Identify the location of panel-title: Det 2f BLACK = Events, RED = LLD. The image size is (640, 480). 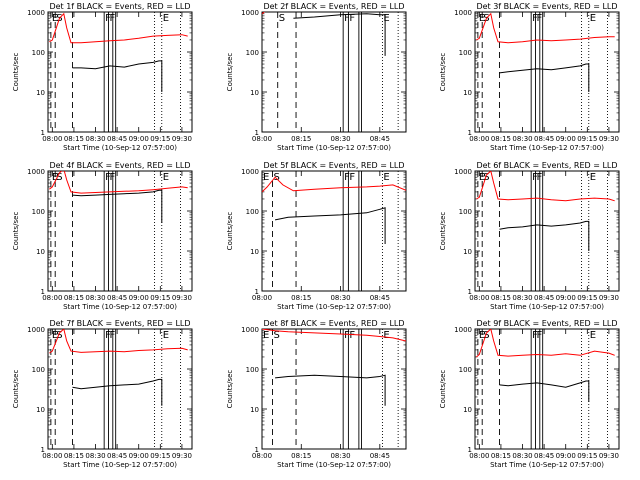
(333, 6).